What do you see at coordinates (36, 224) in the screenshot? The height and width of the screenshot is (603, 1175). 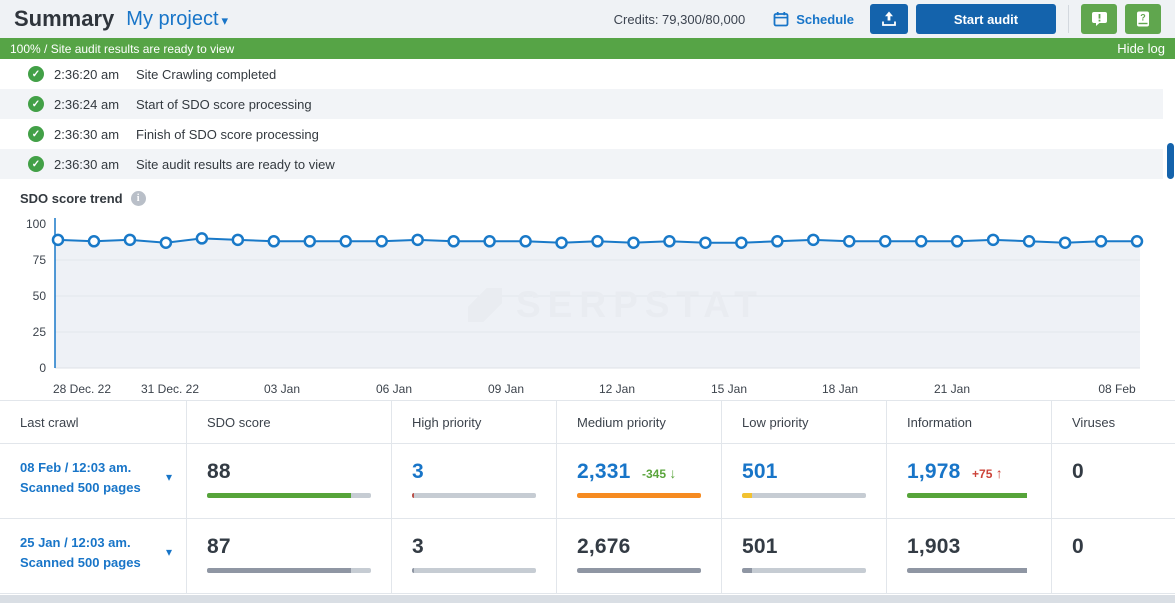 I see `svg-text: 100` at bounding box center [36, 224].